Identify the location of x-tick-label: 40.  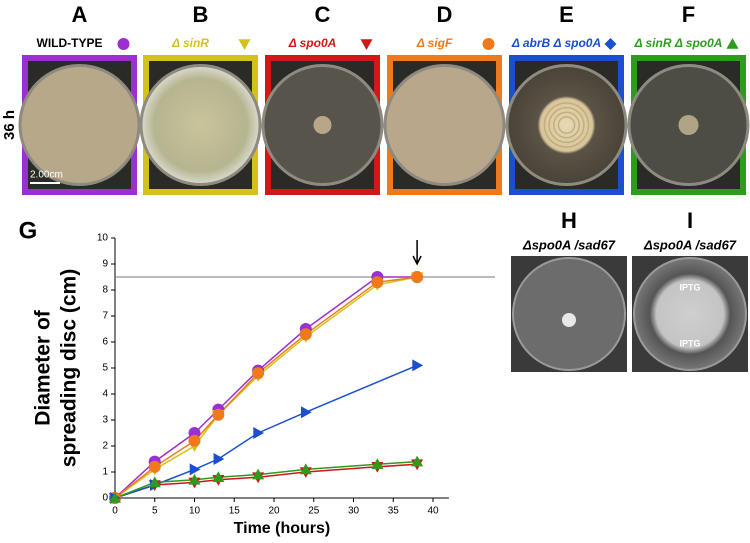
(433, 511).